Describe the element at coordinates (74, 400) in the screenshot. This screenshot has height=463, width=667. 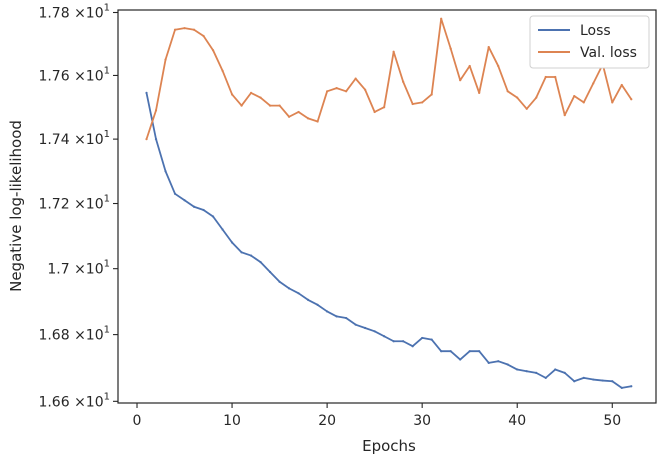
I see `y-tick-label: 1.66 ×10¹` at that location.